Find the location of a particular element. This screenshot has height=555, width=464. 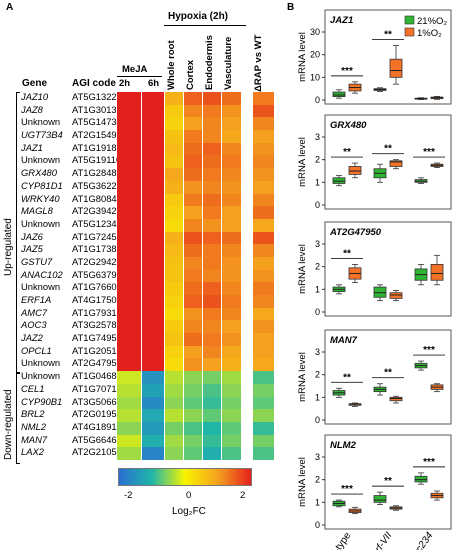

agi-code: AT2G21050 is located at coordinates (97, 452).